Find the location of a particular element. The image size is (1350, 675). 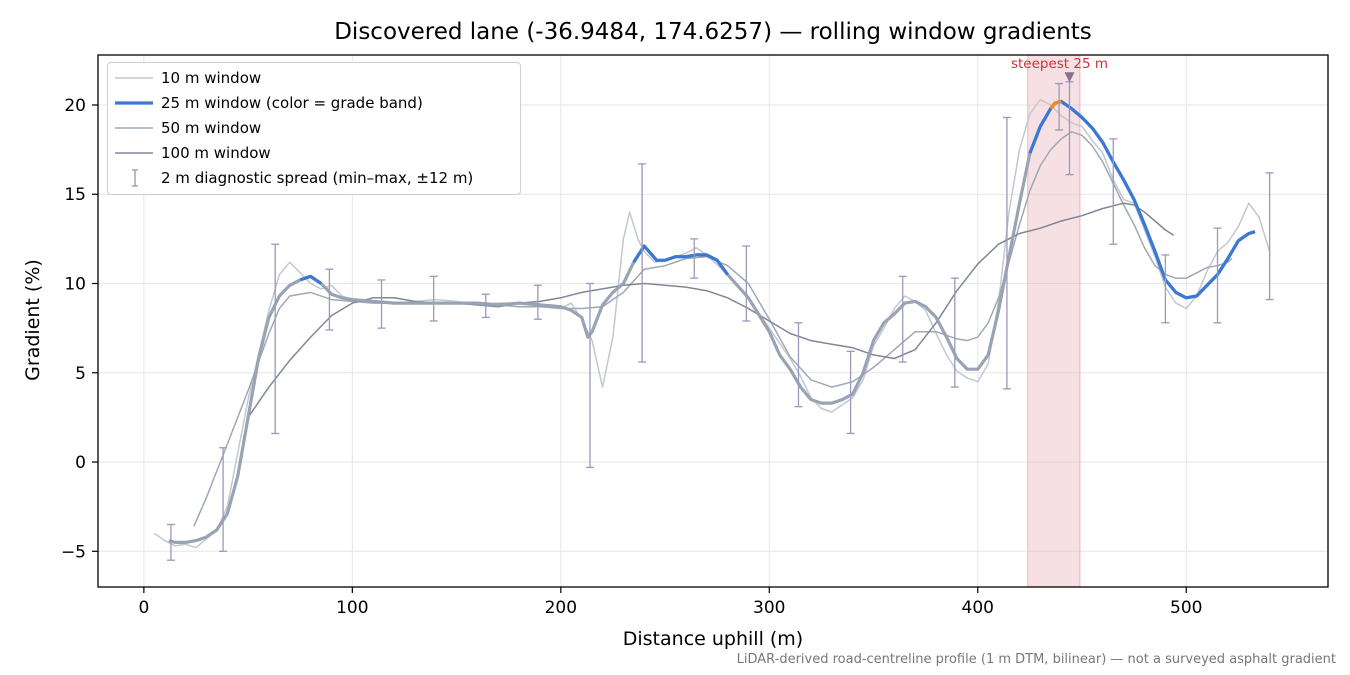

legend-item-spread: 2 m diagnostic spread (min–max, ±12 m) is located at coordinates (314, 178).